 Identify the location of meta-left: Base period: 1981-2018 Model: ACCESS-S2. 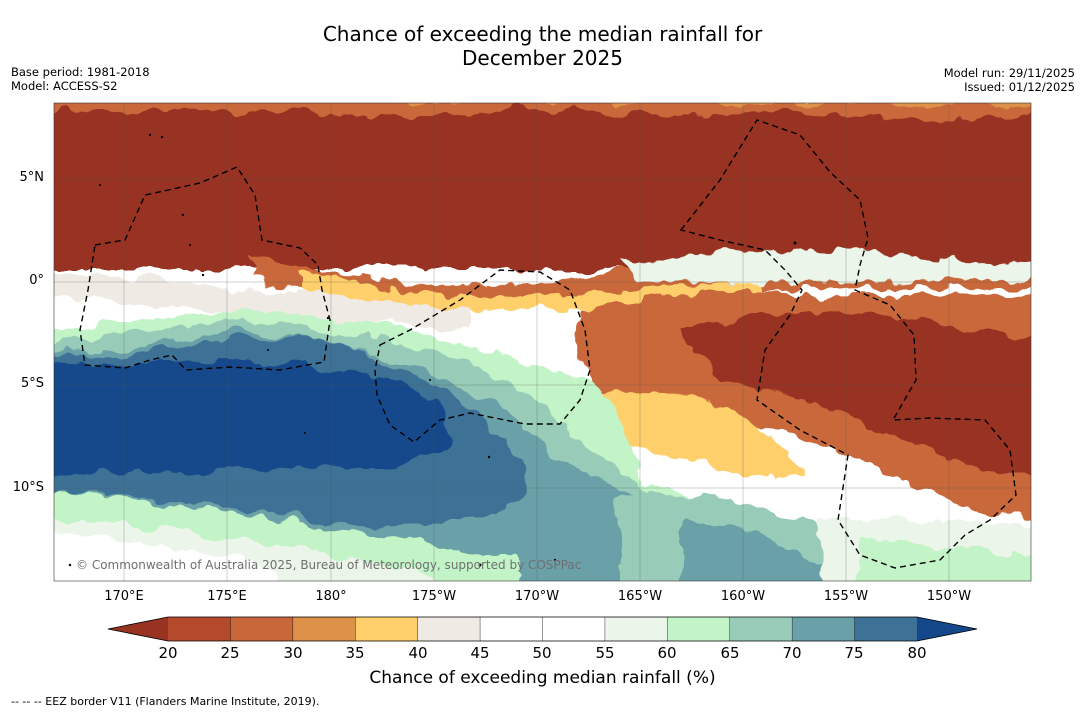
(80, 79).